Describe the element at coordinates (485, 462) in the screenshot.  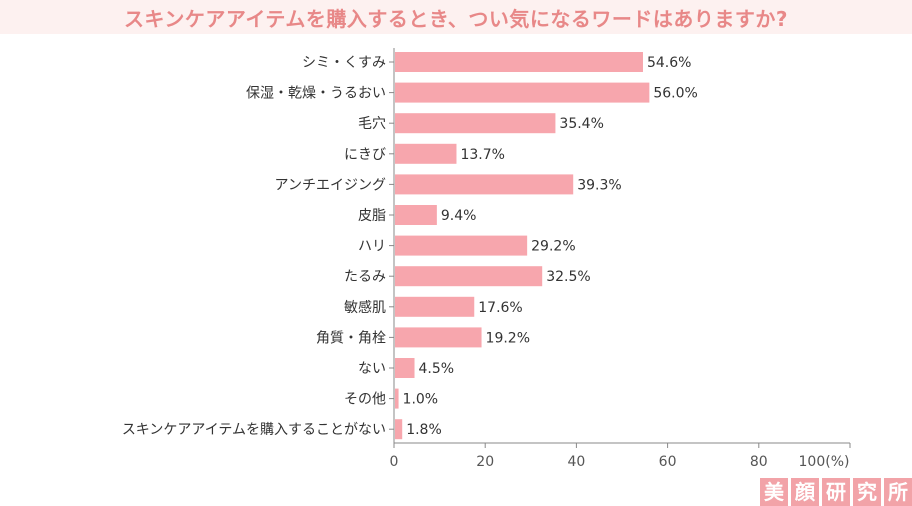
I see `x-tick-label: 20` at that location.